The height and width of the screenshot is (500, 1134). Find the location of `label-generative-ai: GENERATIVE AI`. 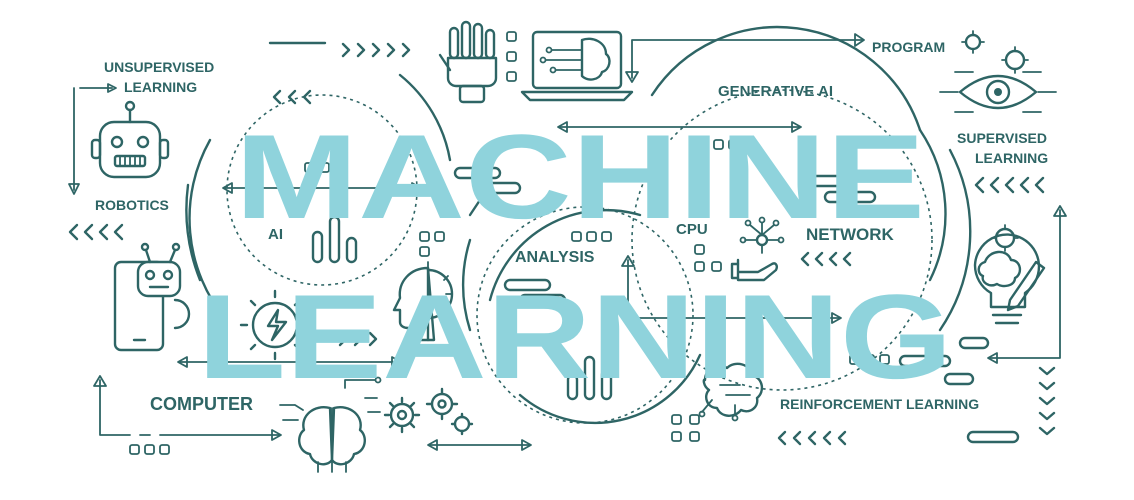

label-generative-ai: GENERATIVE AI is located at coordinates (775, 91).